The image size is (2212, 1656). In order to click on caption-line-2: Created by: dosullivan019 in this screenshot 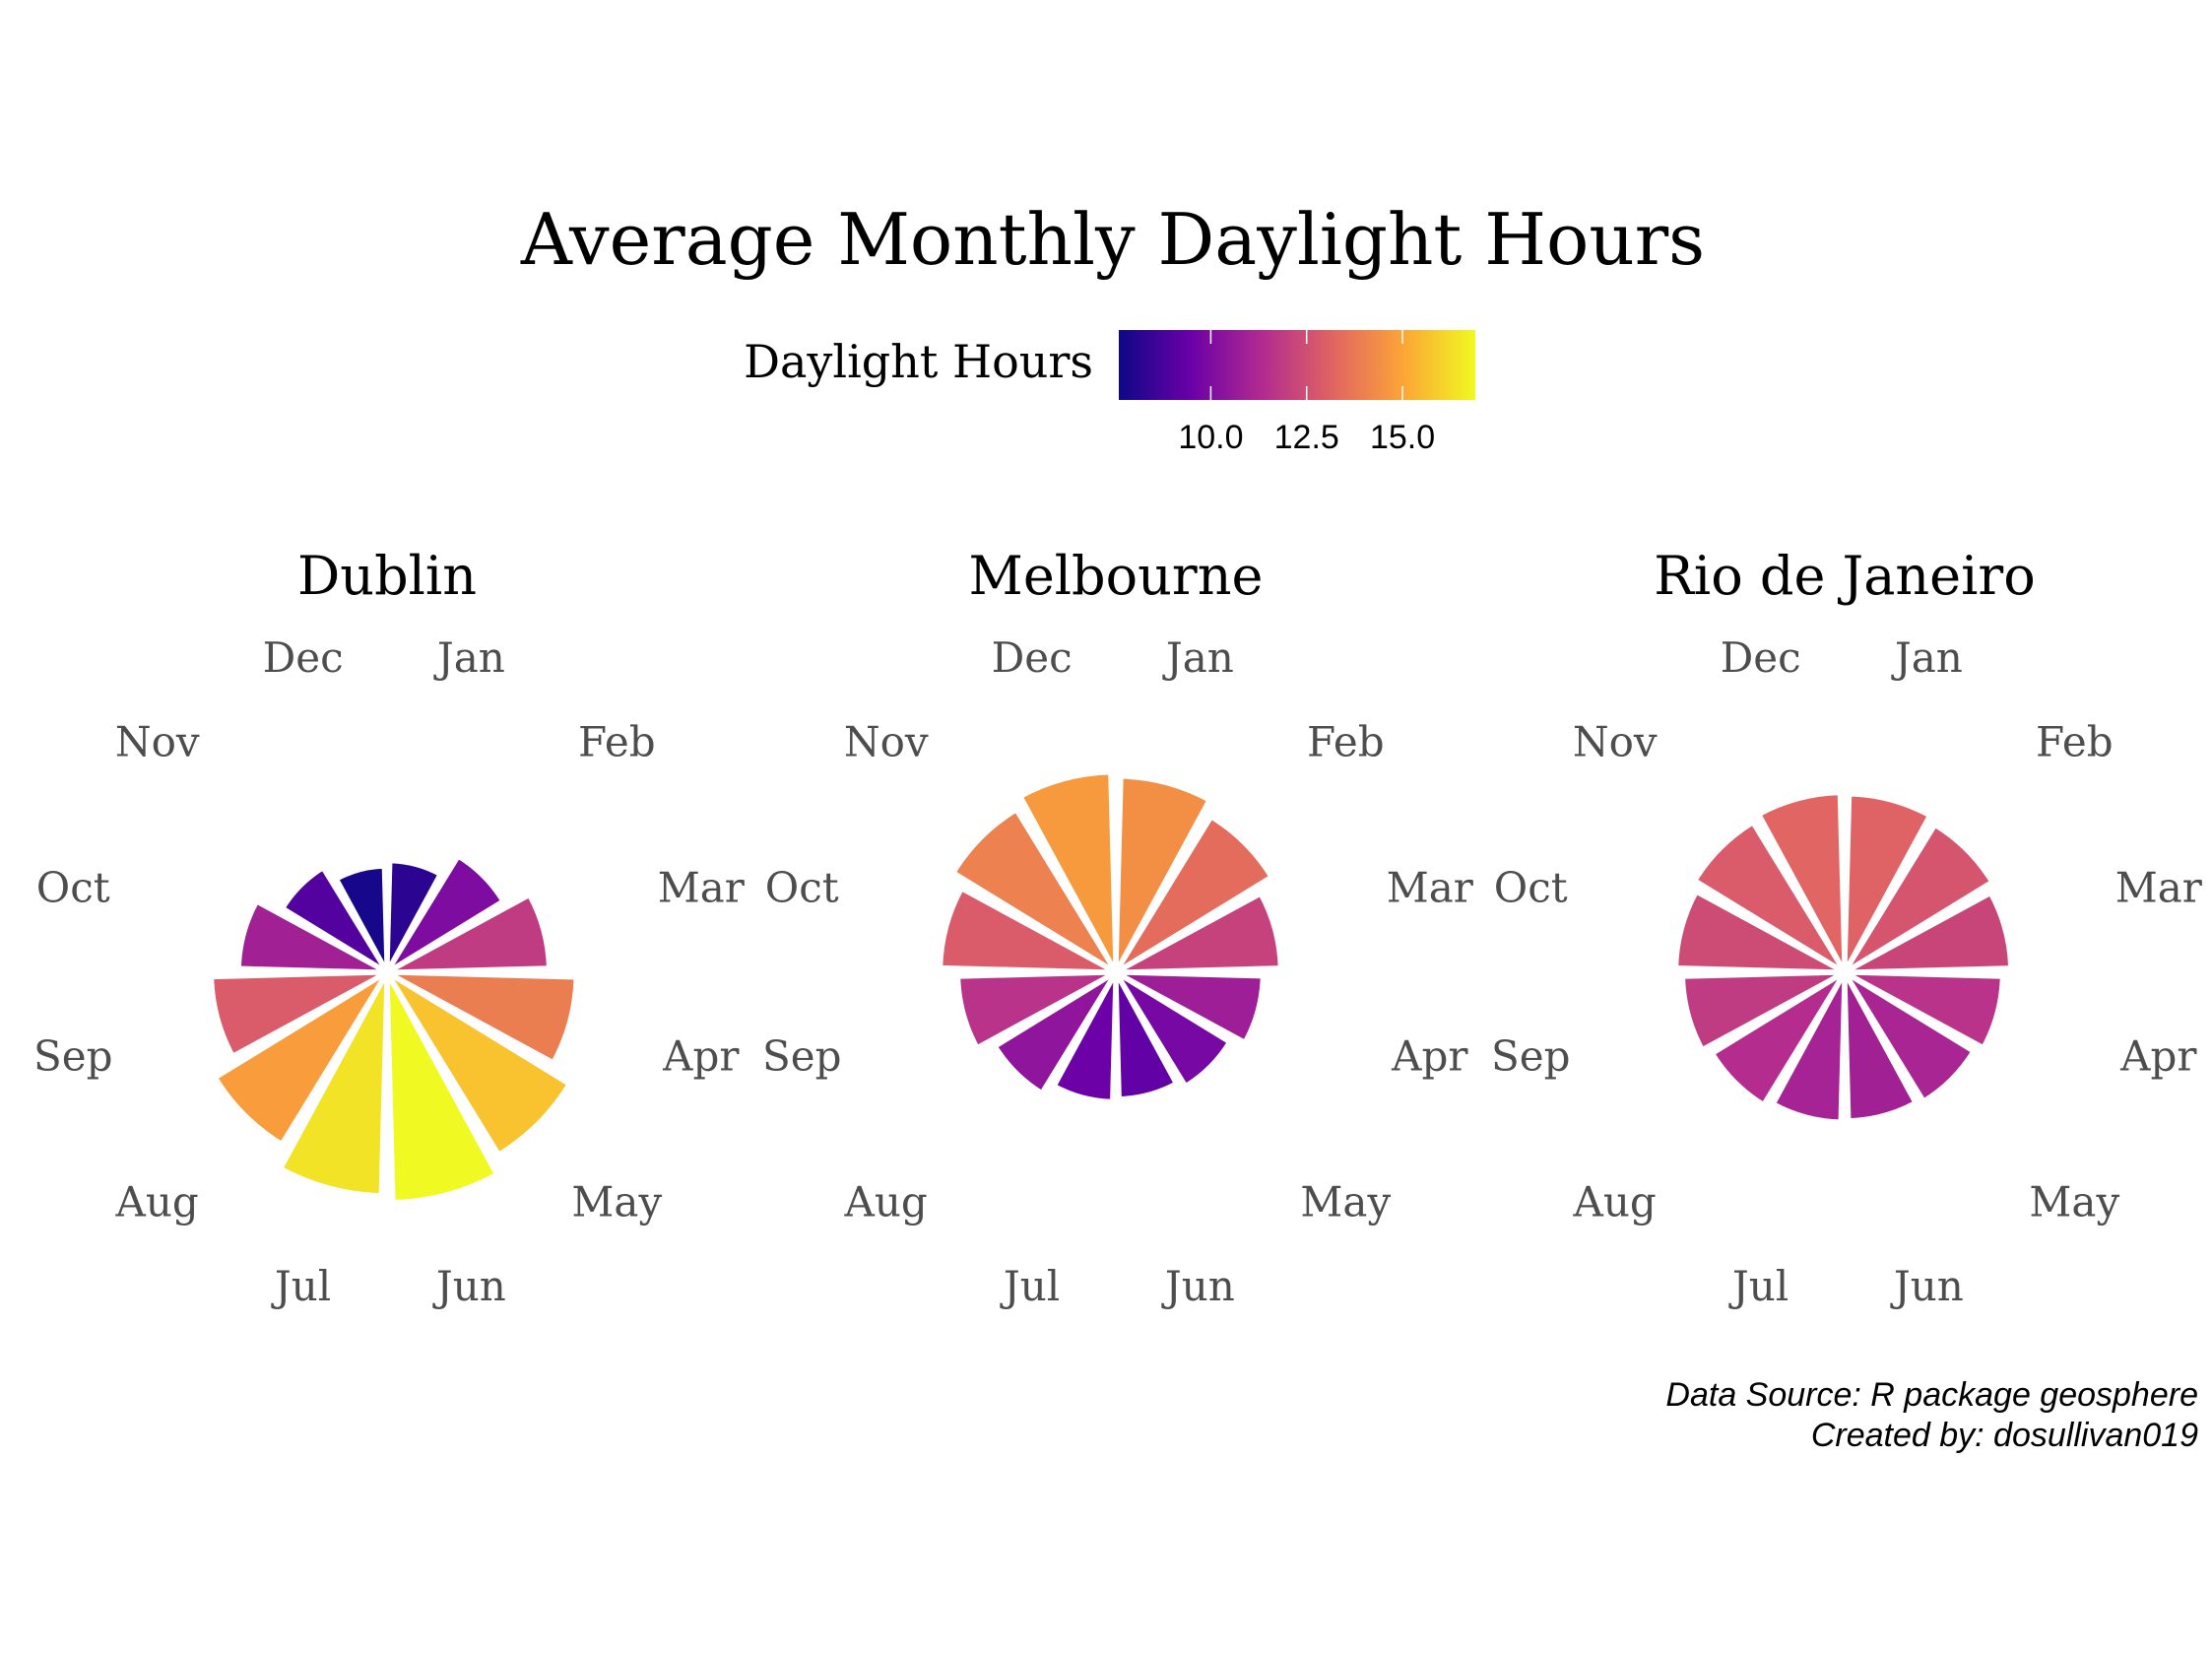, I will do `click(2004, 1435)`.